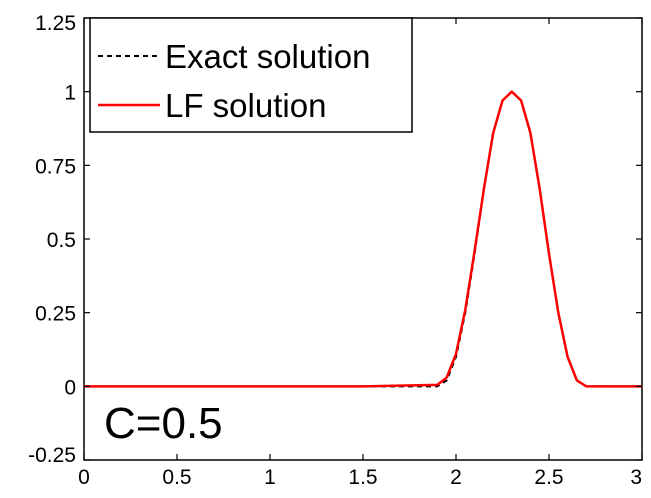  I want to click on y-tick-label: 1.25, so click(55, 23).